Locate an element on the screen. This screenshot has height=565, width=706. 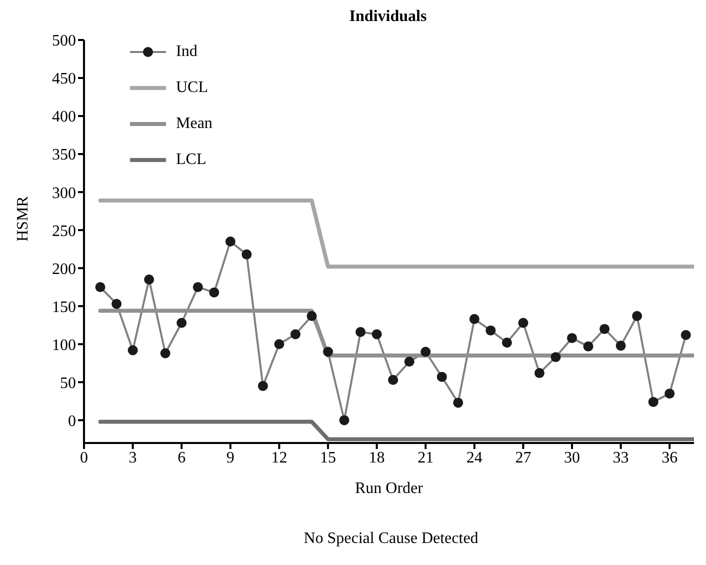
x-tick-label: 24 is located at coordinates (474, 457).